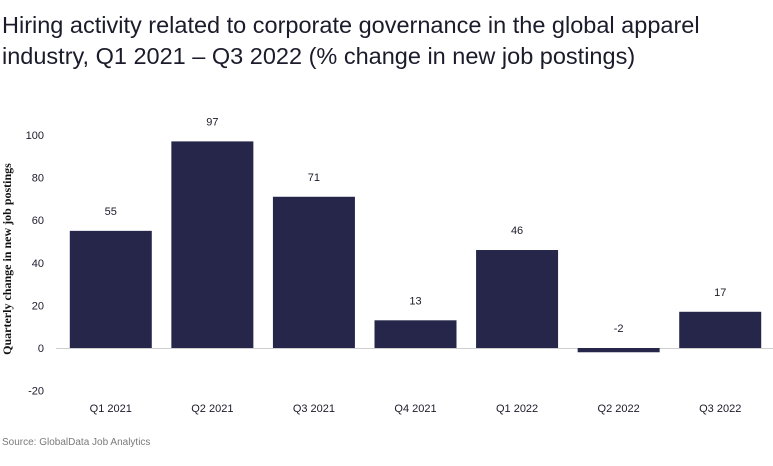  I want to click on x-tick-label: Q2 2021, so click(212, 409).